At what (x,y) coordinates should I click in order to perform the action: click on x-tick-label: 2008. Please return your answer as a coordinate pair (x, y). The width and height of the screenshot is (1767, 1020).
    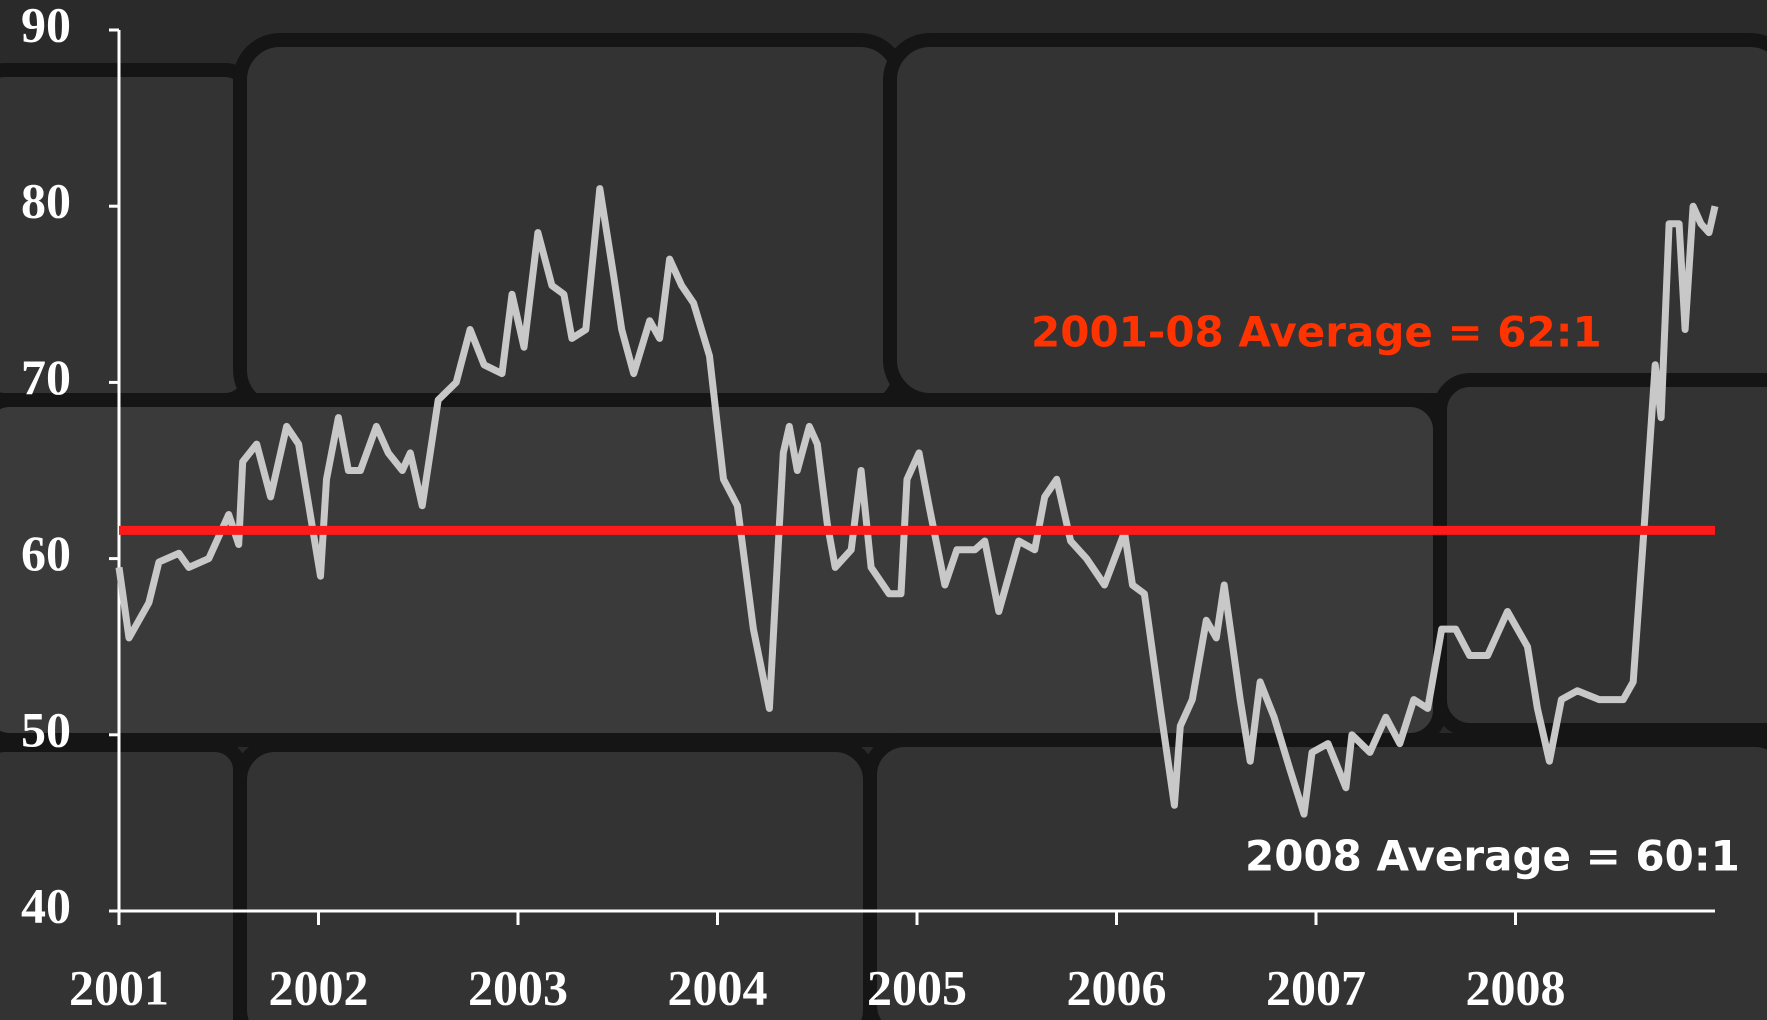
    Looking at the image, I should click on (1516, 987).